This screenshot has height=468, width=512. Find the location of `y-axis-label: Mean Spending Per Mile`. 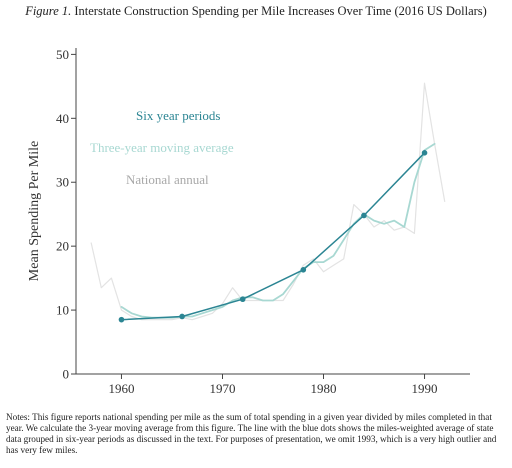

y-axis-label: Mean Spending Per Mile is located at coordinates (34, 211).